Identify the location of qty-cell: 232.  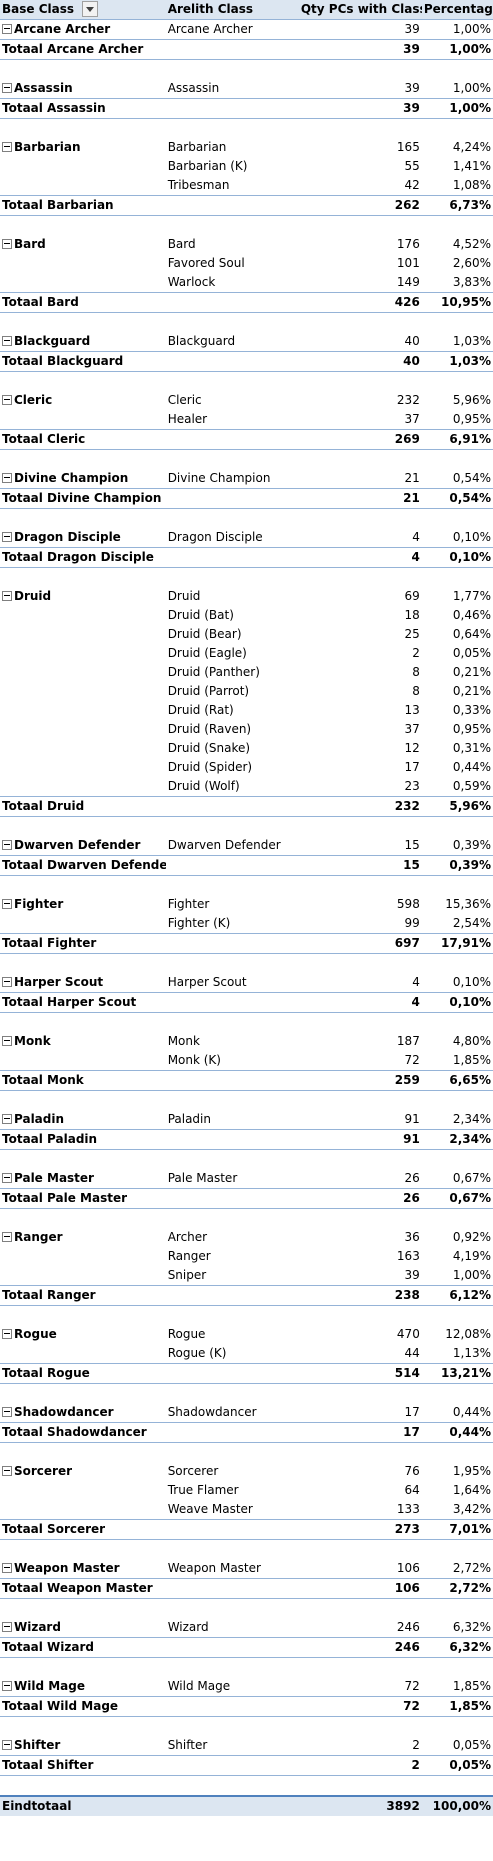
(408, 400).